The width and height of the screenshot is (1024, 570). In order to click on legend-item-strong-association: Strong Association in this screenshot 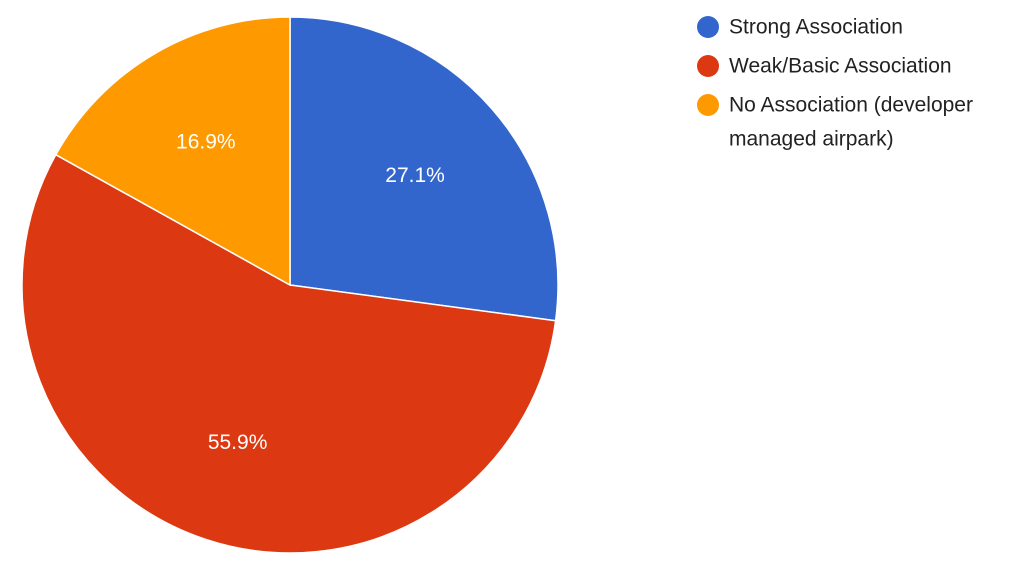, I will do `click(800, 27)`.